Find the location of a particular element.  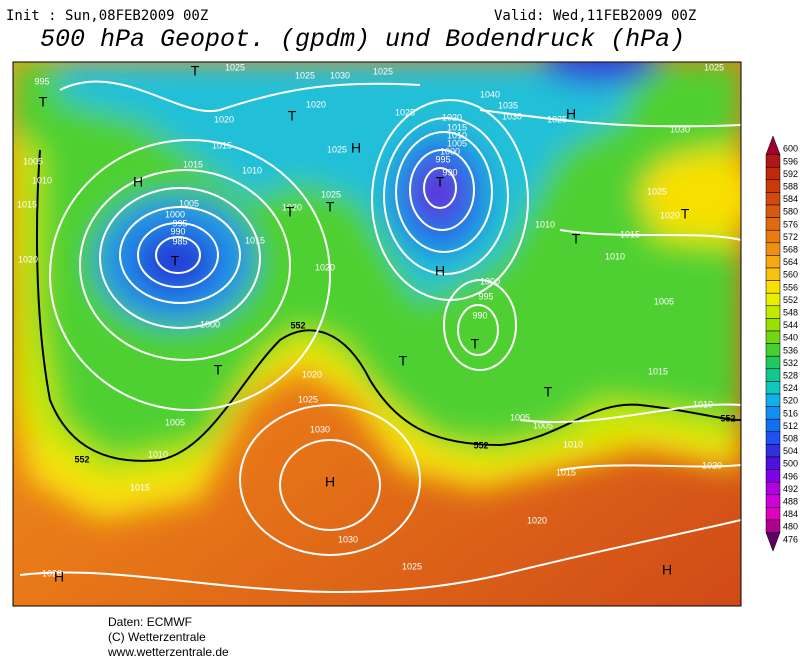

data-source: Daten: ECMWF is located at coordinates (150, 622).